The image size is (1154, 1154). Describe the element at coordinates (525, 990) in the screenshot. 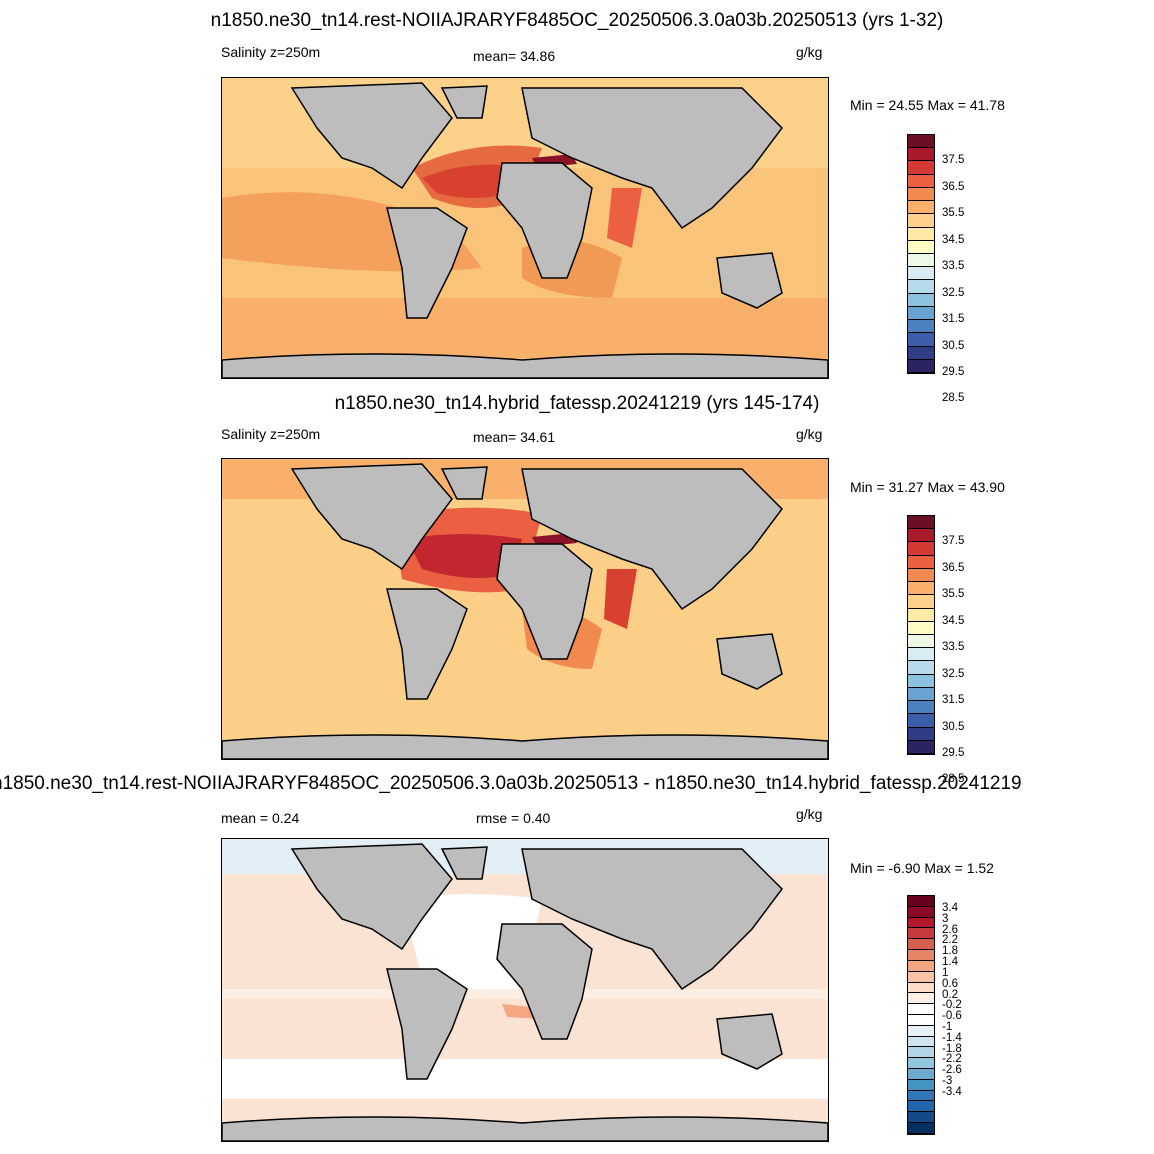

I see `panel3-map` at that location.